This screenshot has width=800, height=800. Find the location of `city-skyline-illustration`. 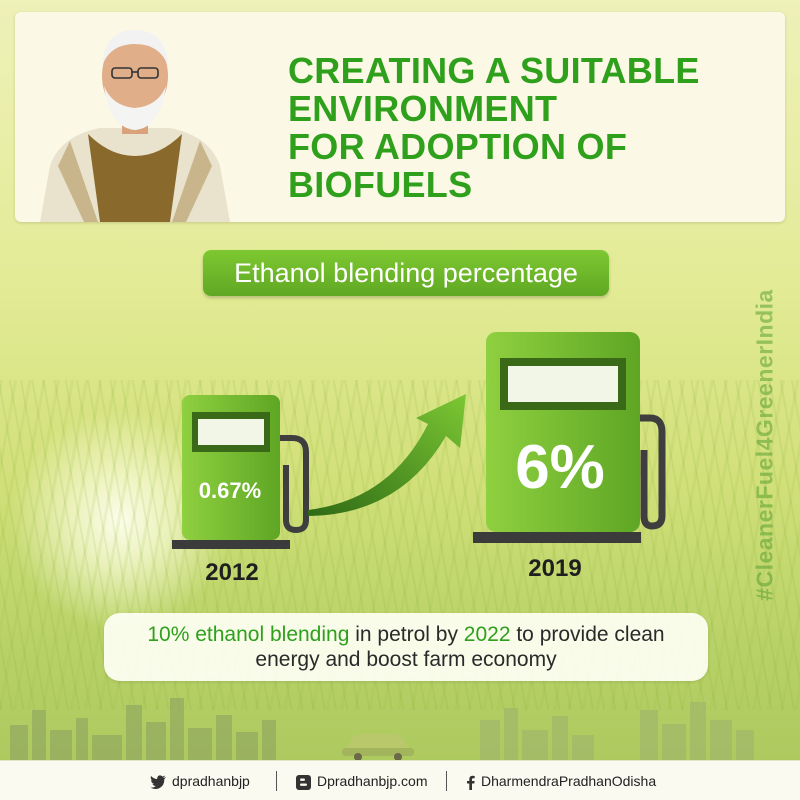

city-skyline-illustration is located at coordinates (382, 729).